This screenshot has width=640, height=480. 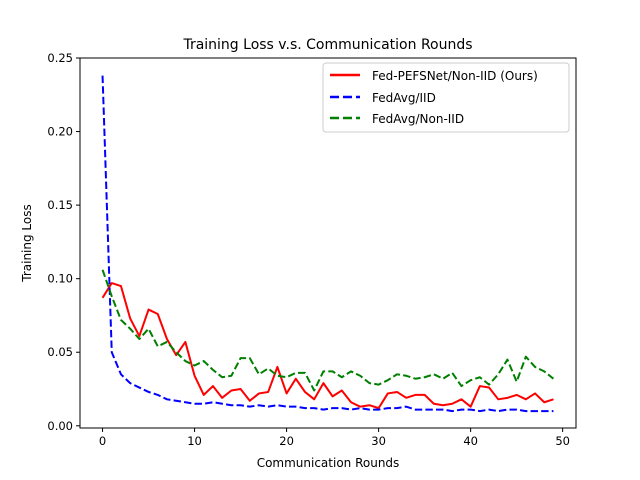 I want to click on legend-label-fedavg-iid: FedAvg/IID, so click(x=404, y=98).